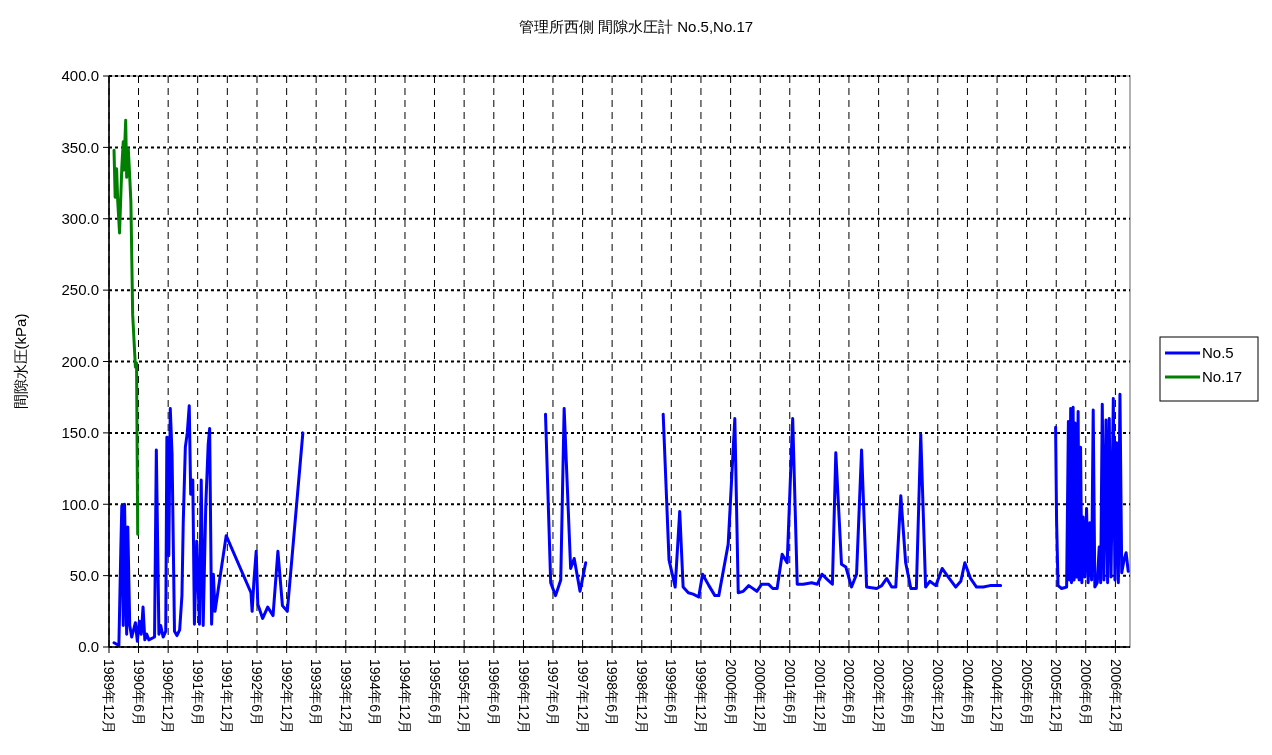 The width and height of the screenshot is (1272, 755). I want to click on chart-title: 管理所西側 間隙水圧計 No.5,No.17, so click(636, 26).